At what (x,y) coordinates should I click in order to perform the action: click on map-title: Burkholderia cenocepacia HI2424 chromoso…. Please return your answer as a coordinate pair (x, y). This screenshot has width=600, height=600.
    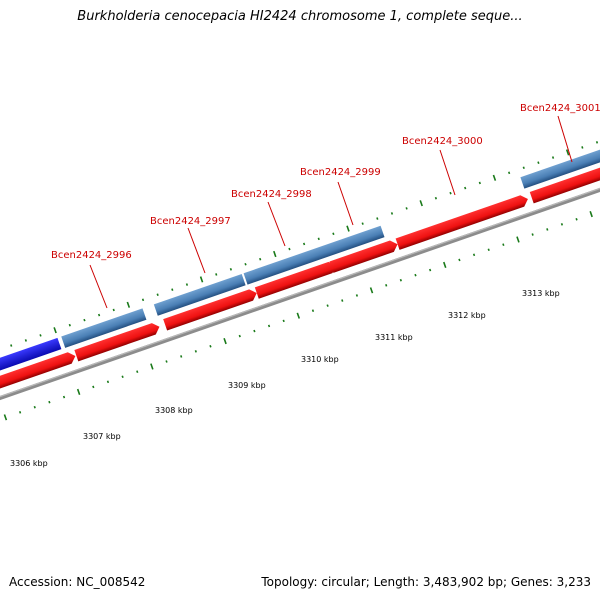
    Looking at the image, I should click on (300, 16).